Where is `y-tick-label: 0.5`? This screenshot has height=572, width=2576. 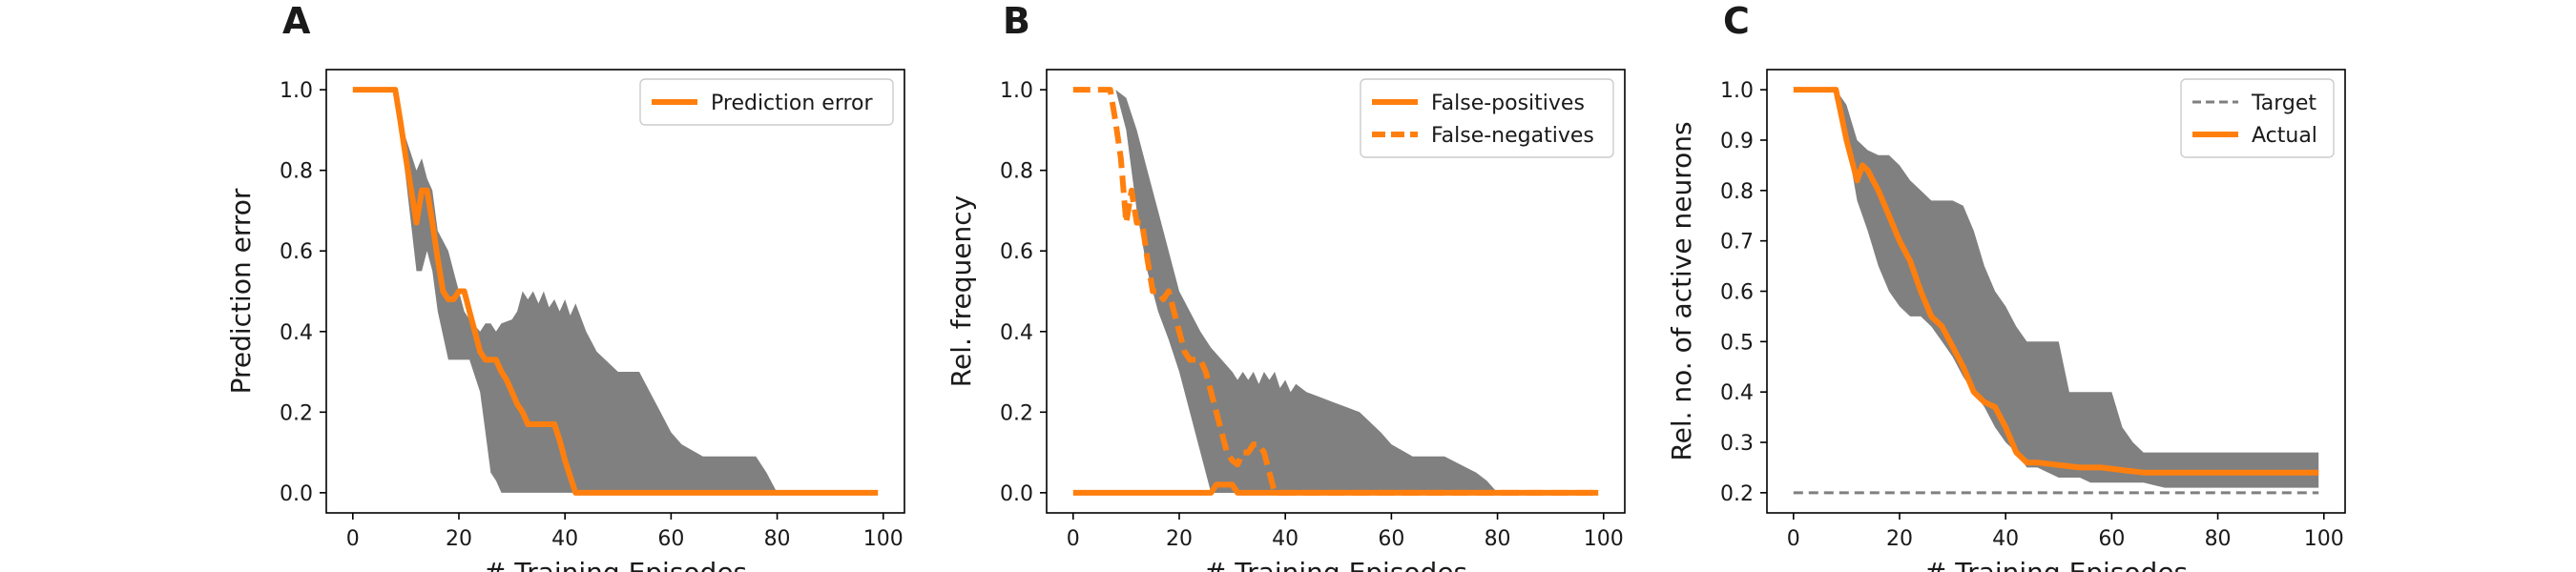 y-tick-label: 0.5 is located at coordinates (1737, 343).